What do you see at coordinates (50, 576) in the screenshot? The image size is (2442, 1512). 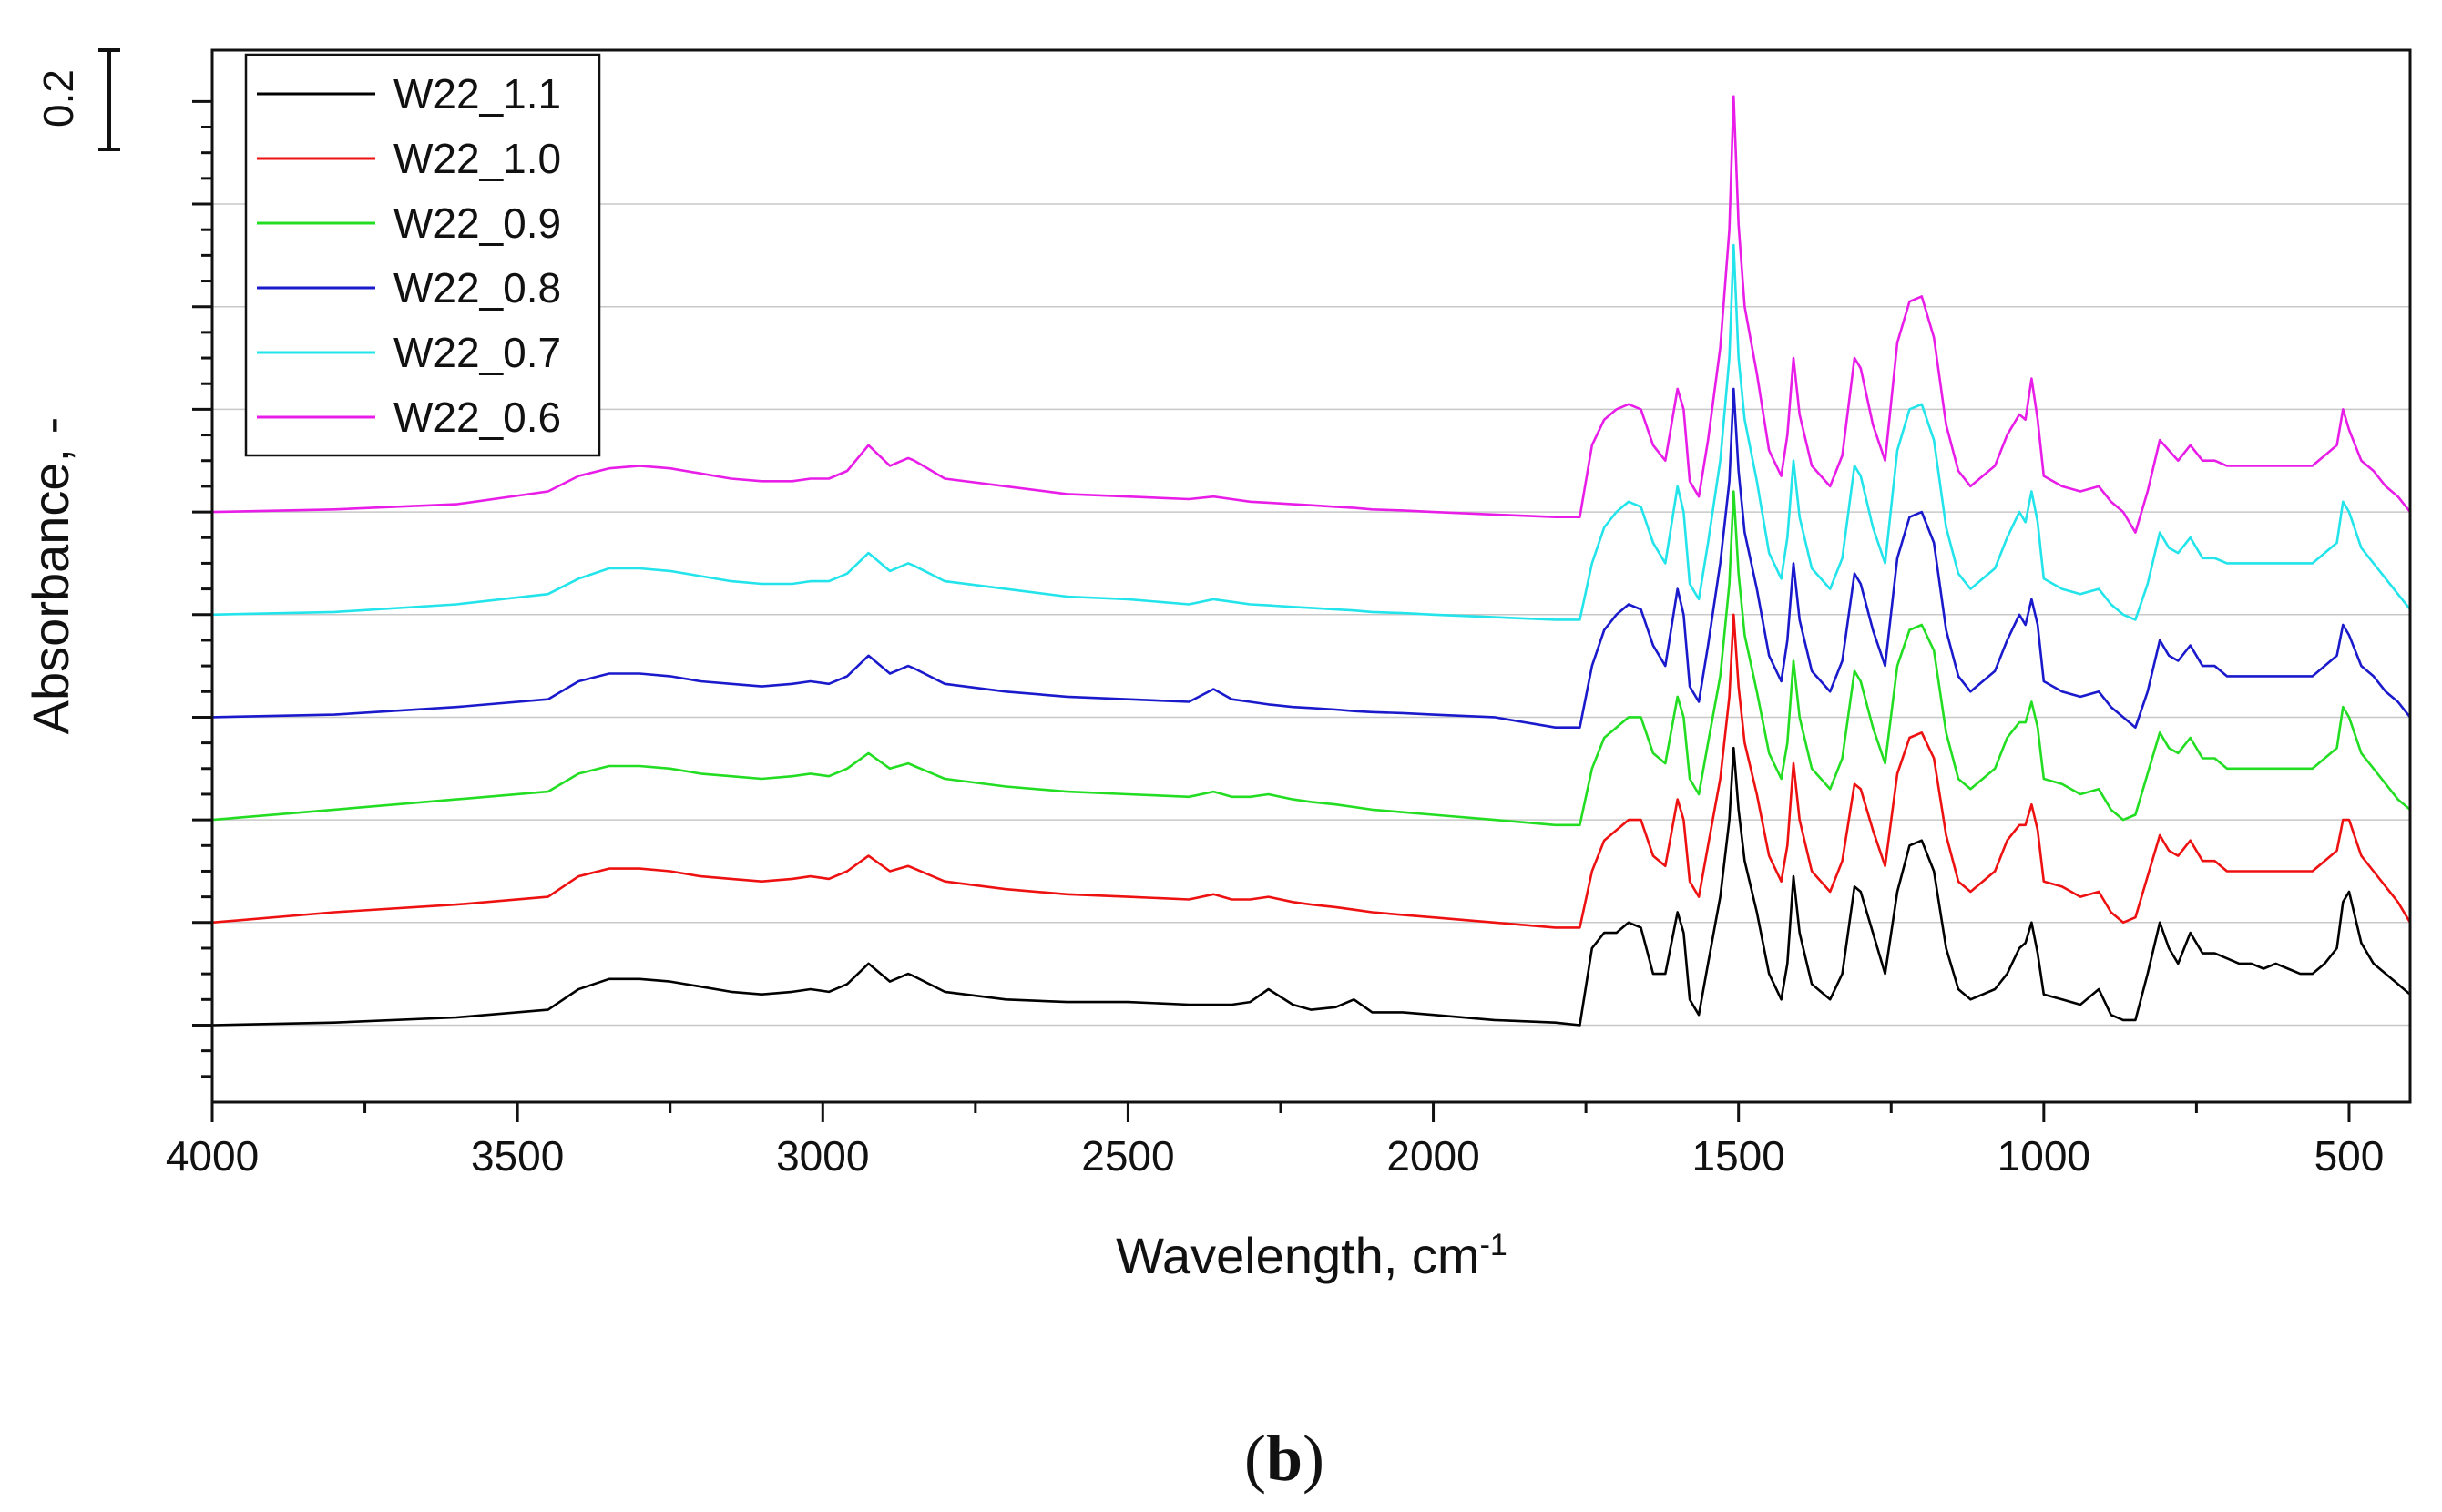 I see `y-axis-title: Absorbance, -` at bounding box center [50, 576].